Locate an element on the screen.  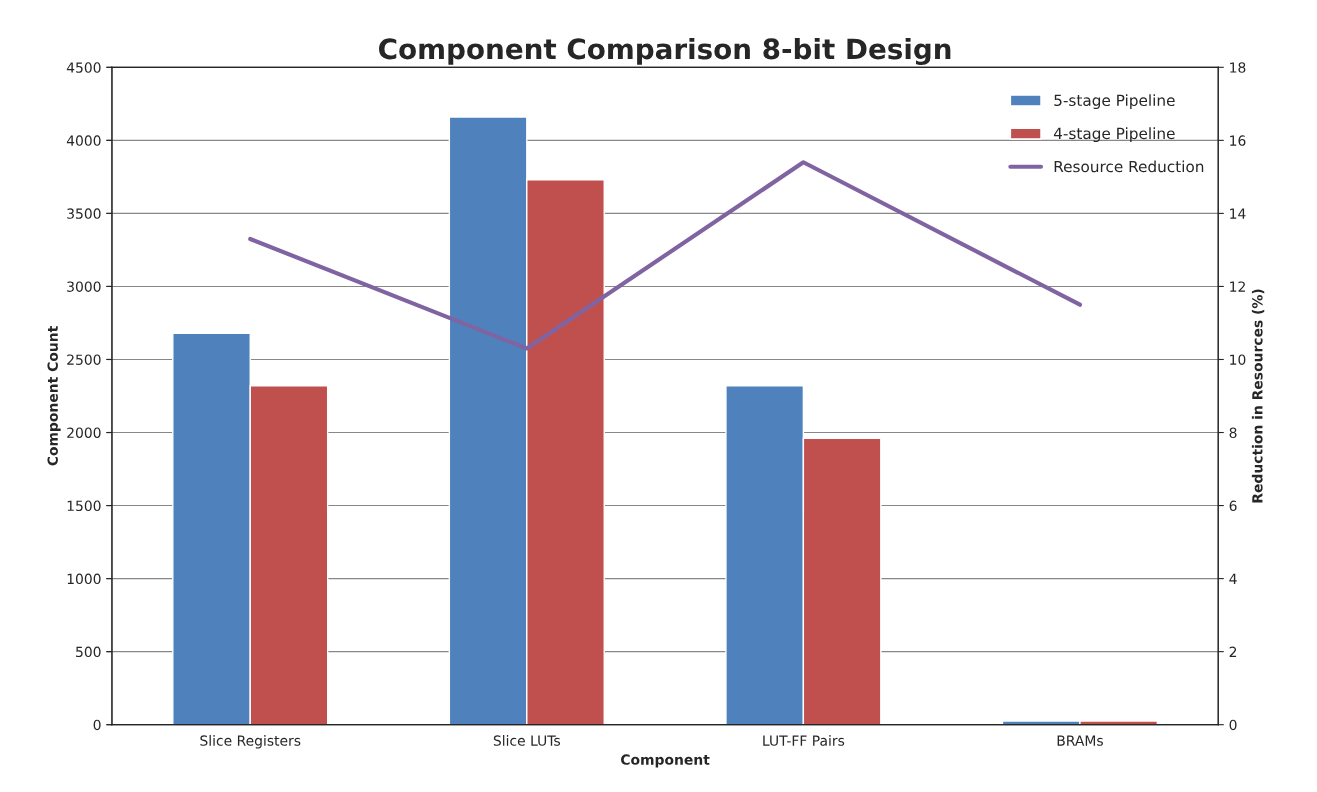
legend-label: 5-stage Pipeline is located at coordinates (1114, 101).